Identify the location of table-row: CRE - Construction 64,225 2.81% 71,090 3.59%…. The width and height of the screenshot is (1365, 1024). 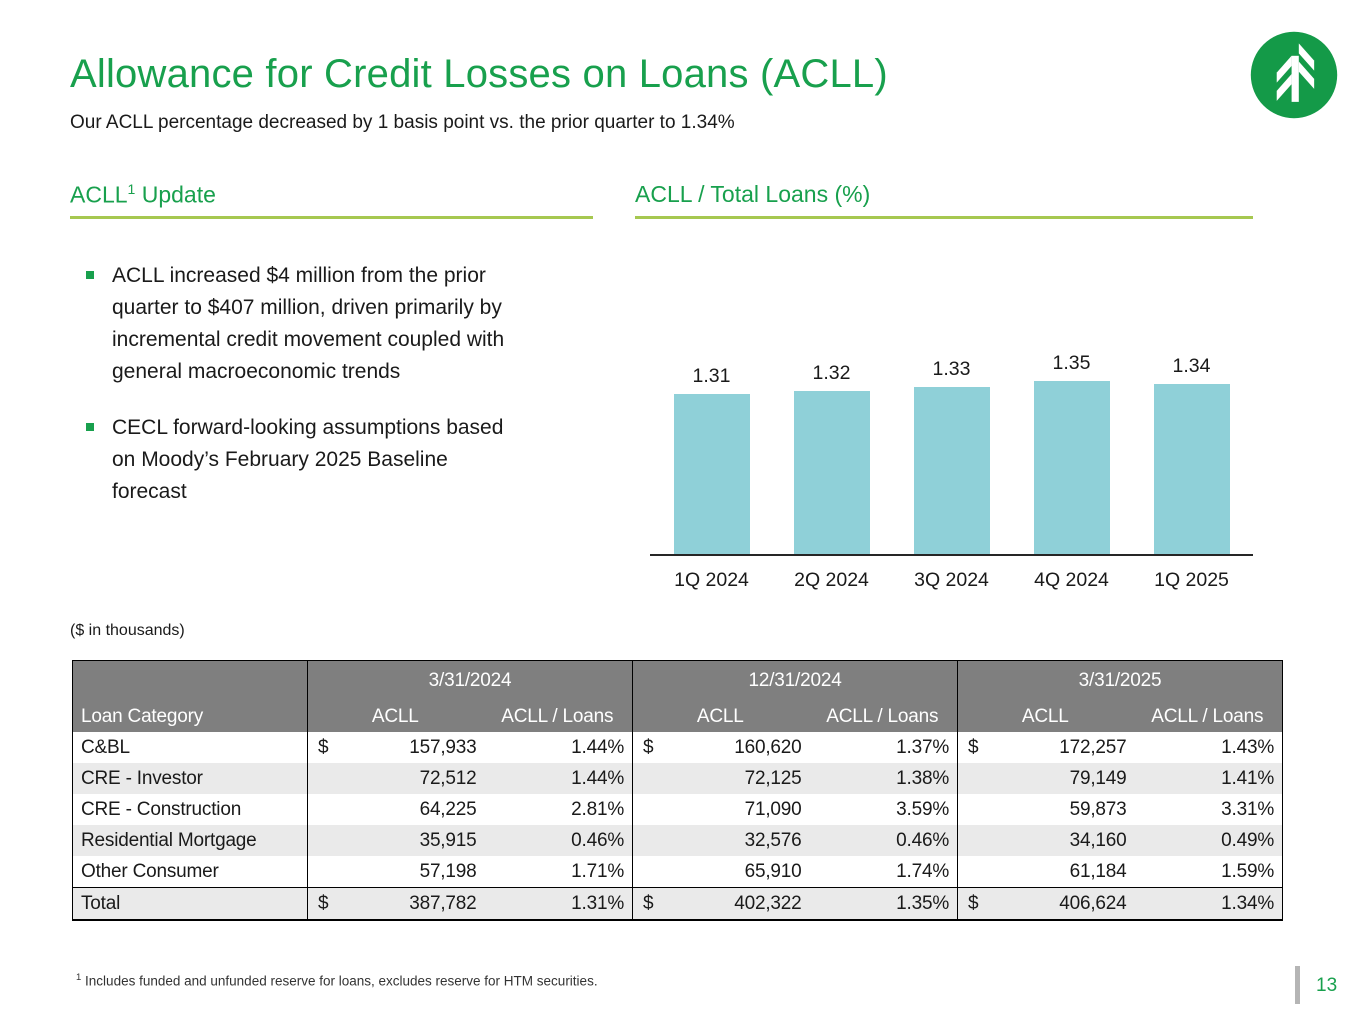
(678, 809).